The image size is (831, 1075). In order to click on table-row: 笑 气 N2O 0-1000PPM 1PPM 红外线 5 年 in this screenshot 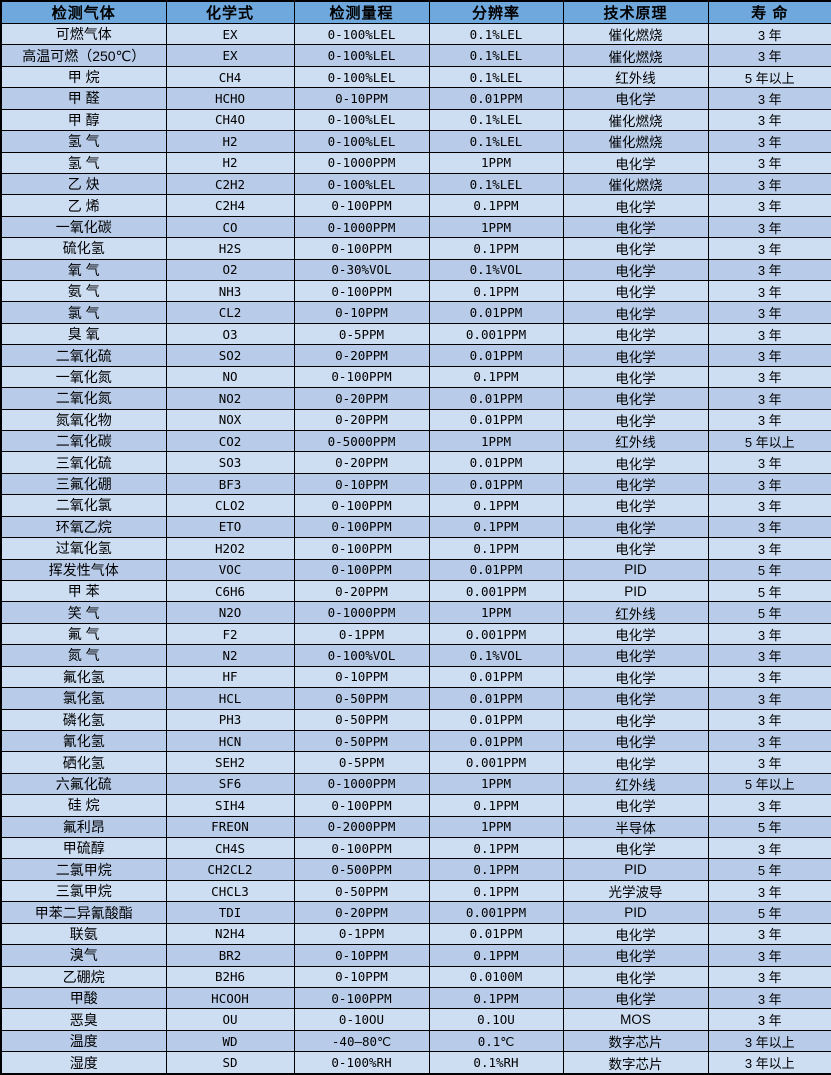, I will do `click(415, 612)`.